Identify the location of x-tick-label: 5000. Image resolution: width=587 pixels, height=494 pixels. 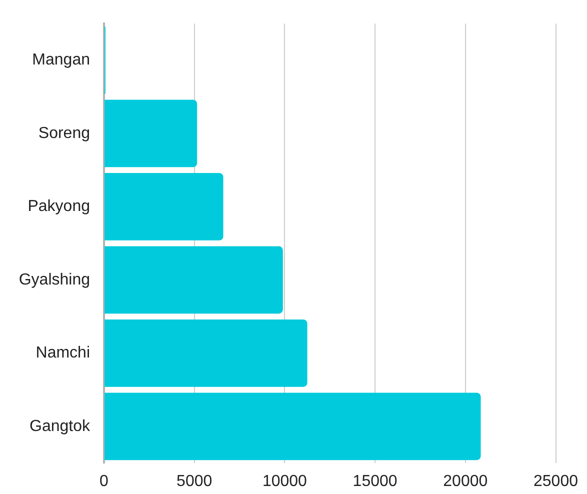
(194, 481).